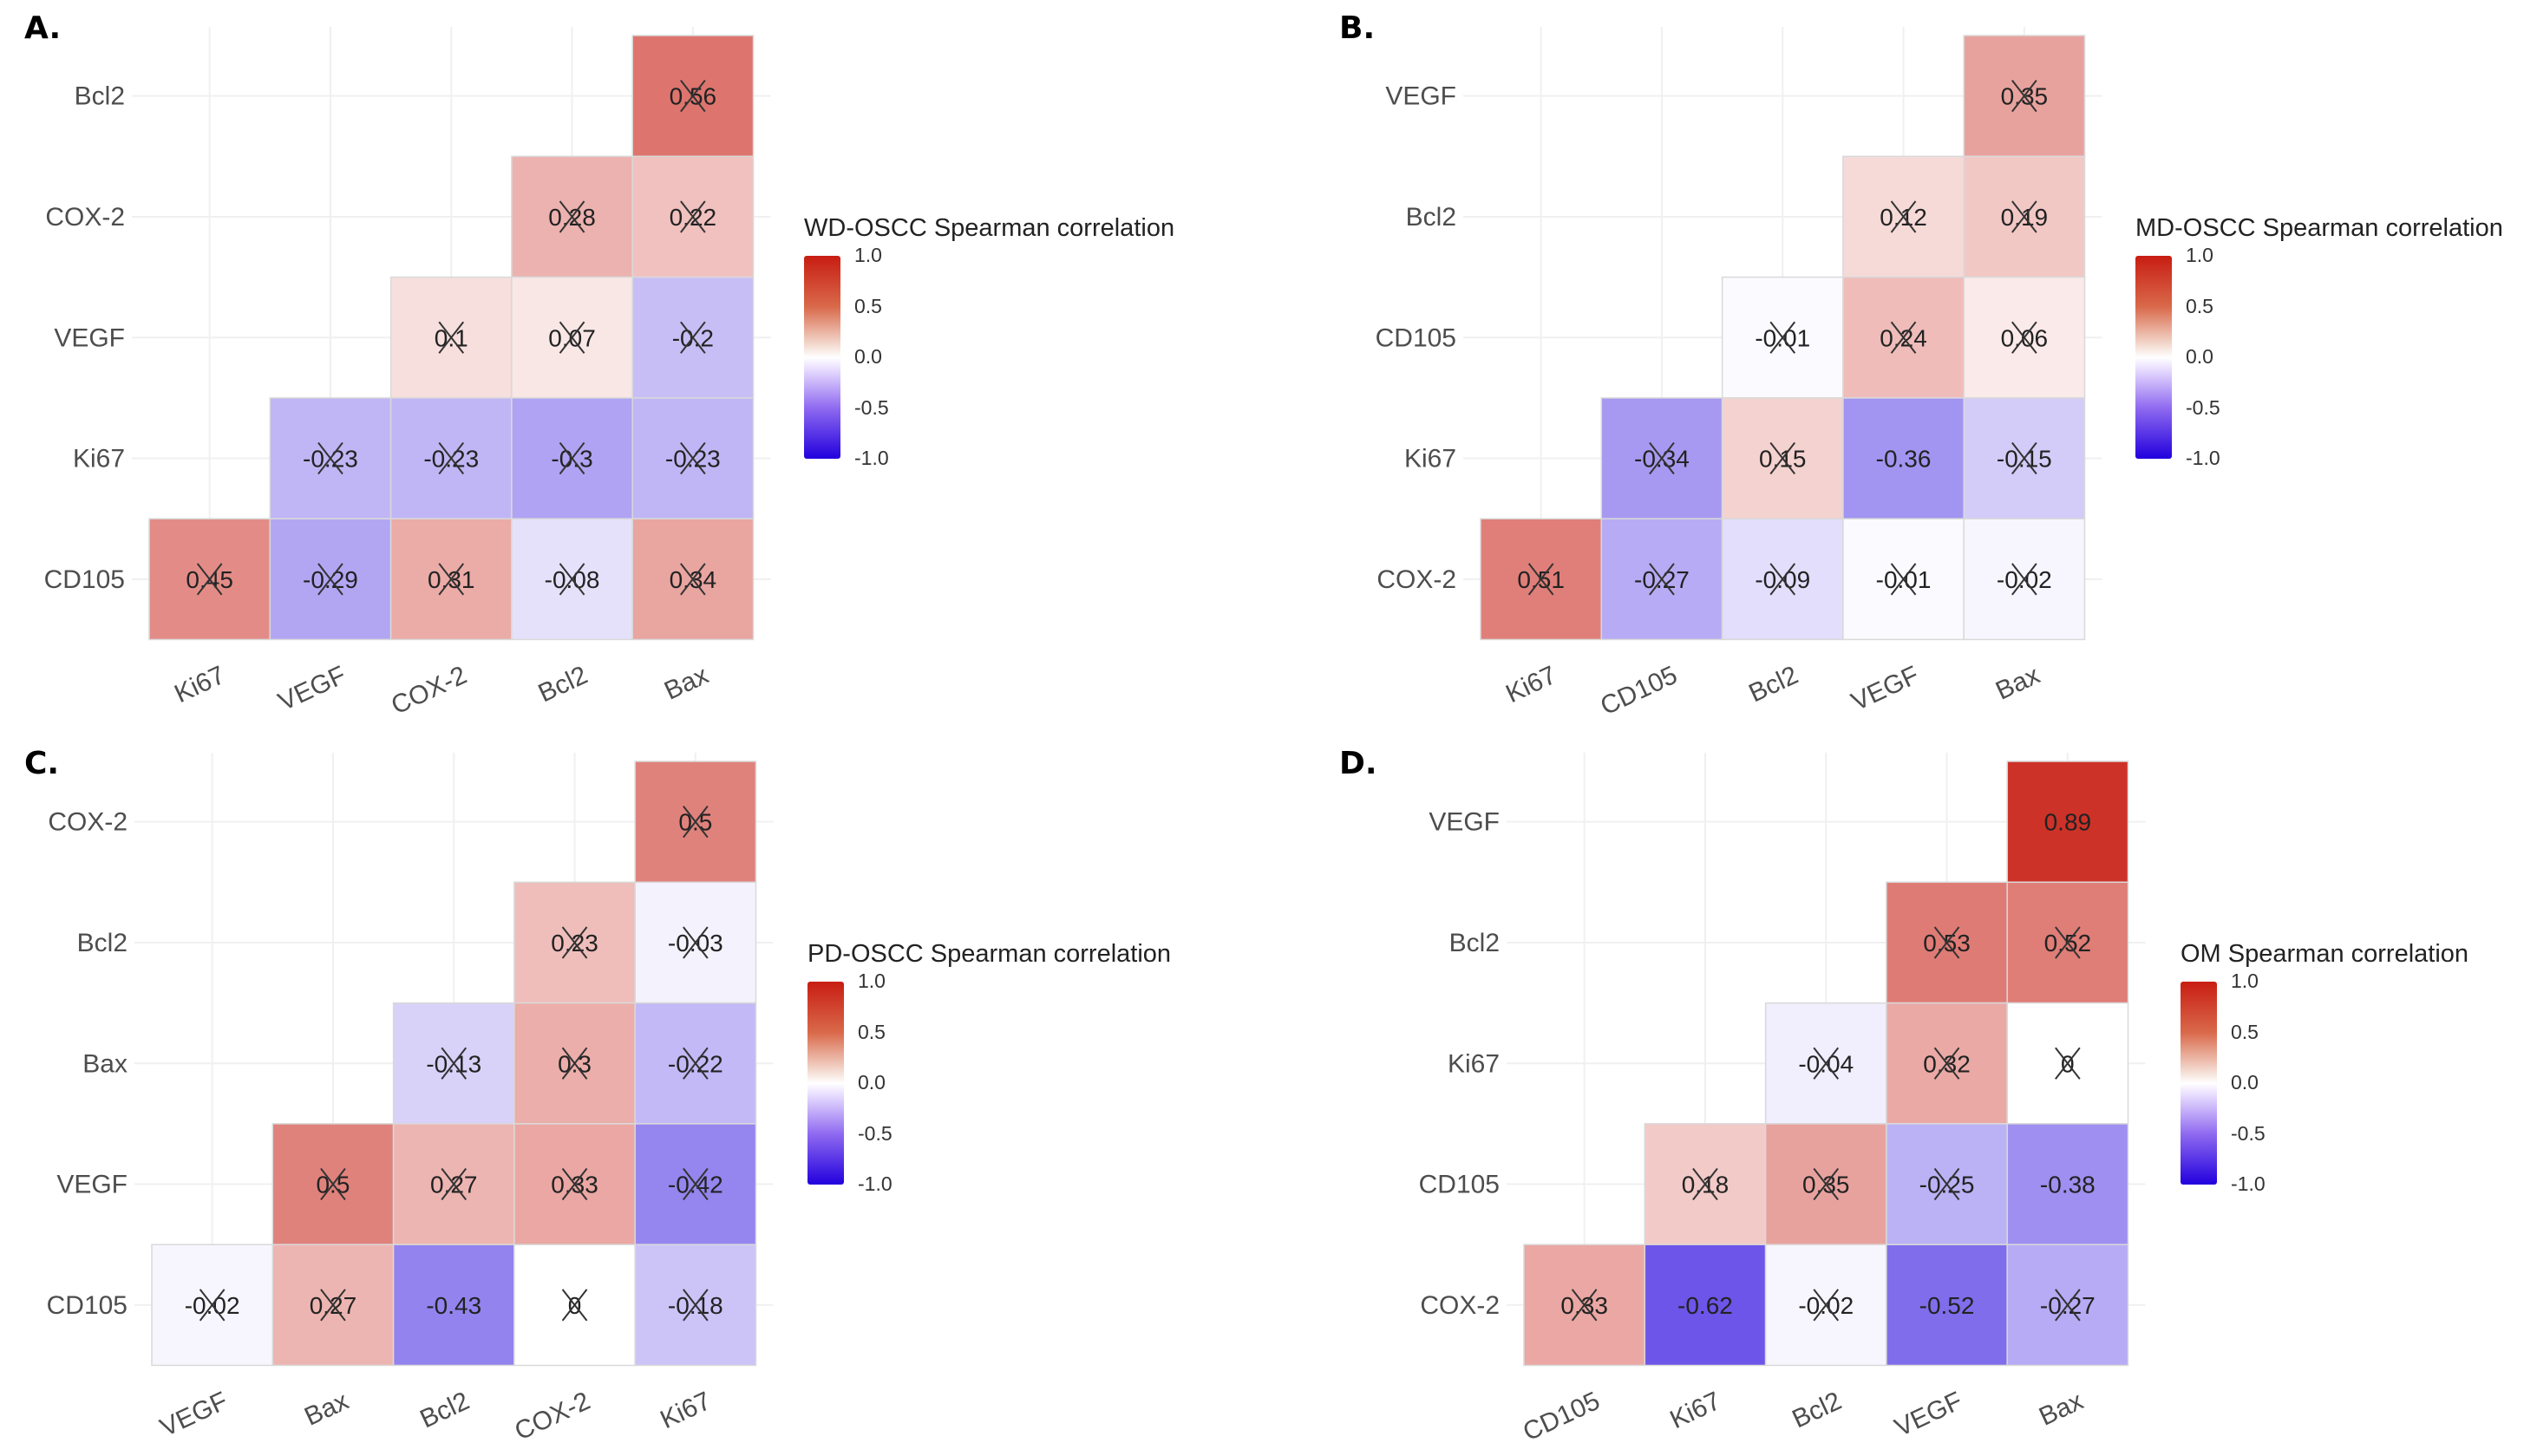  I want to click on row-label: CD105, so click(85, 579).